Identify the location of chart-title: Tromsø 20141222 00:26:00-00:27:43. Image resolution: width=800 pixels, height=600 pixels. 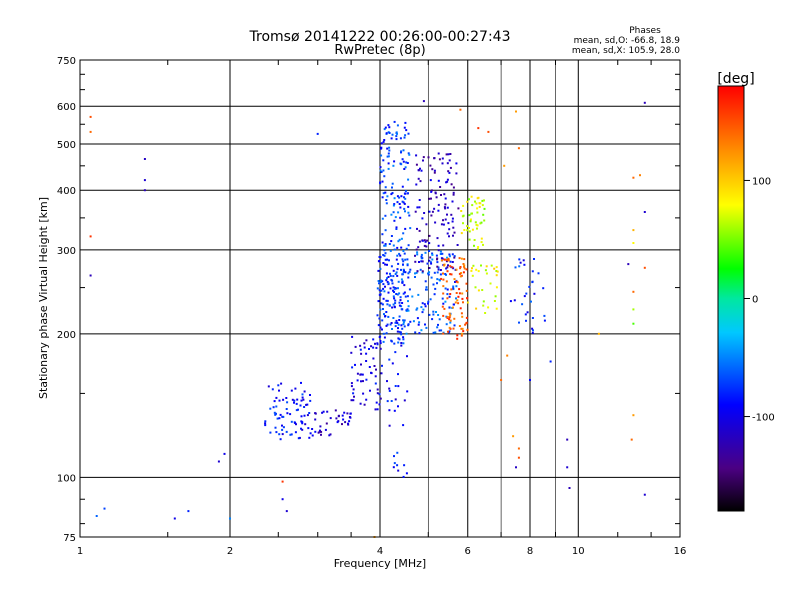
(380, 37).